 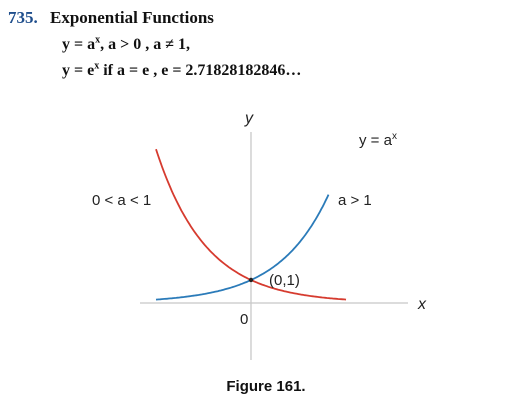 What do you see at coordinates (23, 17) in the screenshot?
I see `problem-number: 735.` at bounding box center [23, 17].